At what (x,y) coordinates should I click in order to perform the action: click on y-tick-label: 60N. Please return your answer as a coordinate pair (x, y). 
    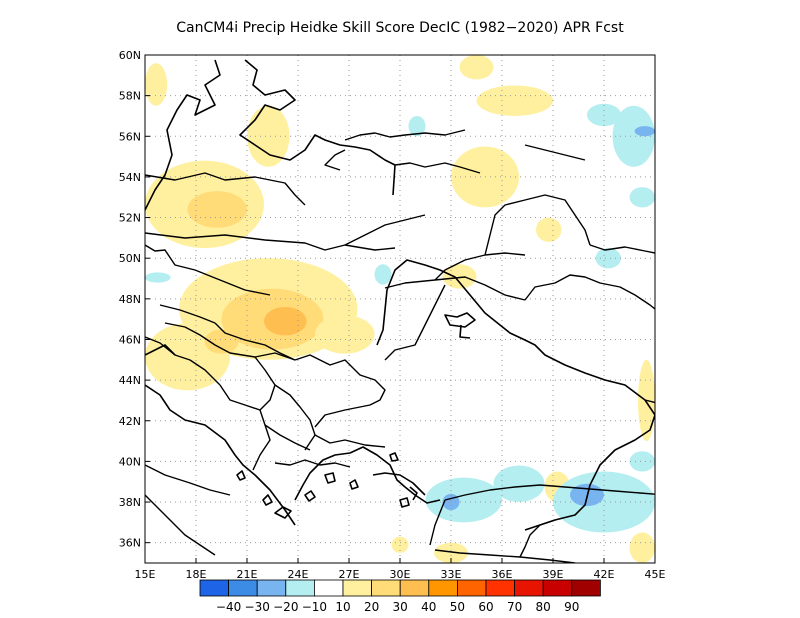
    Looking at the image, I should click on (130, 55).